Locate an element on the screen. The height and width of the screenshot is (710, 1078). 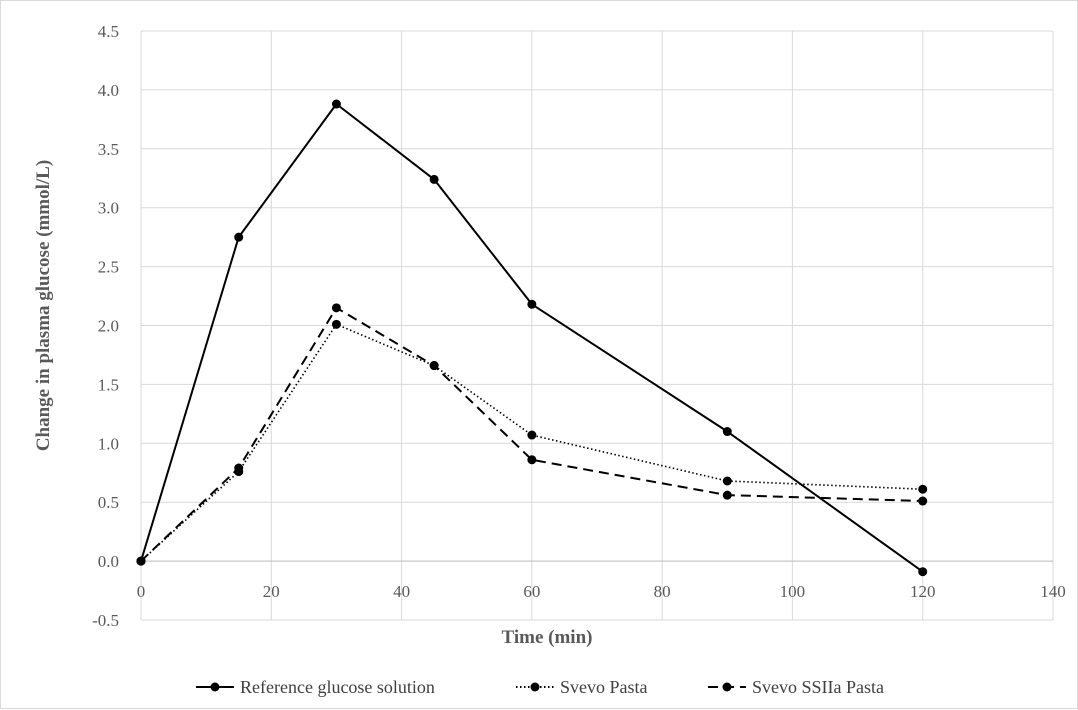
y-tick-label: 2.0 is located at coordinates (108, 326).